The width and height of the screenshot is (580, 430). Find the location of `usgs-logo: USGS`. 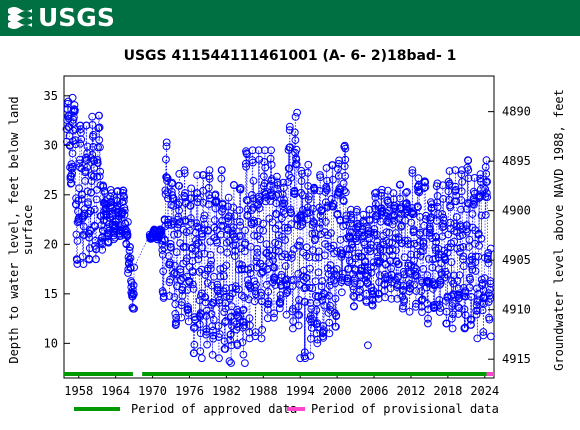

usgs-logo: USGS is located at coordinates (60, 18).